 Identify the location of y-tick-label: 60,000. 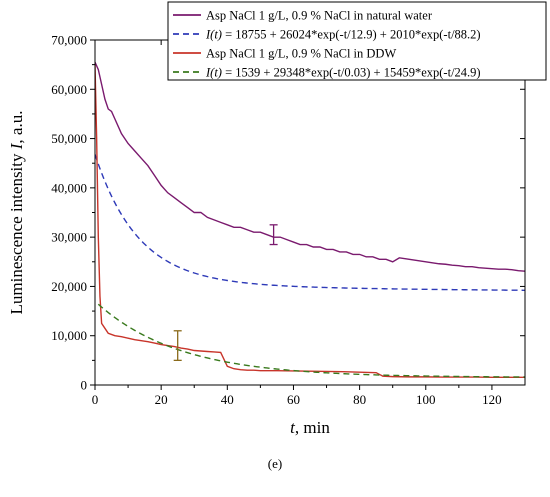
(69, 89).